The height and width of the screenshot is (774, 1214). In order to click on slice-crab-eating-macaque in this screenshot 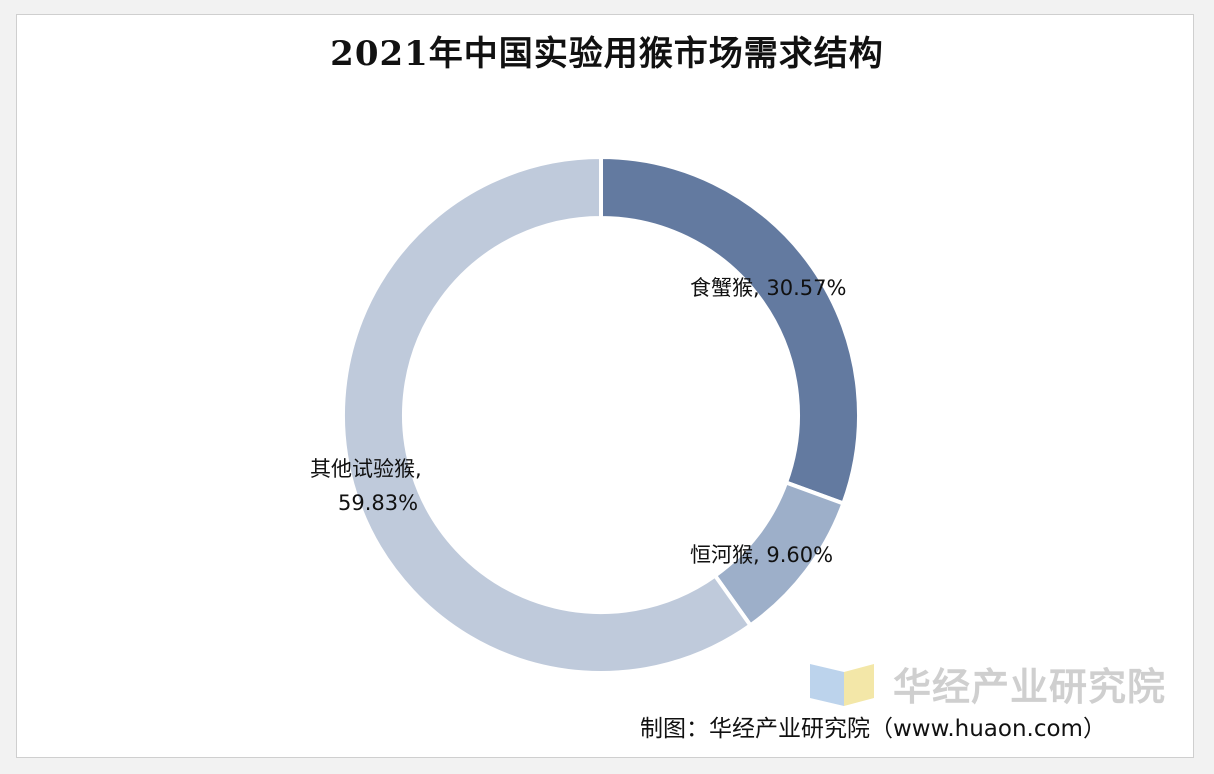, I will do `click(730, 330)`.